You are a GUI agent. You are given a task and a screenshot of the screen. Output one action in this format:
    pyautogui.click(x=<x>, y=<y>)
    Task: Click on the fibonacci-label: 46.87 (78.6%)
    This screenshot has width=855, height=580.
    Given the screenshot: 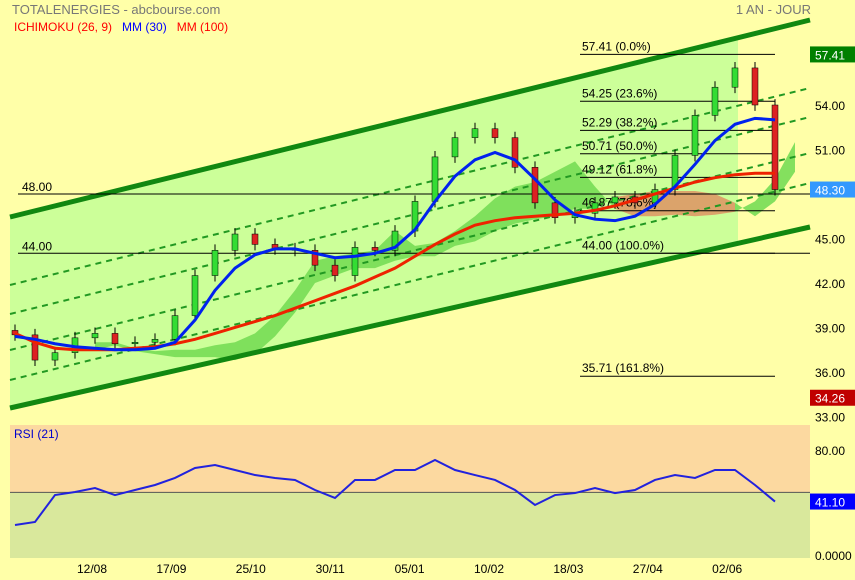 What is the action you would take?
    pyautogui.click(x=619, y=203)
    